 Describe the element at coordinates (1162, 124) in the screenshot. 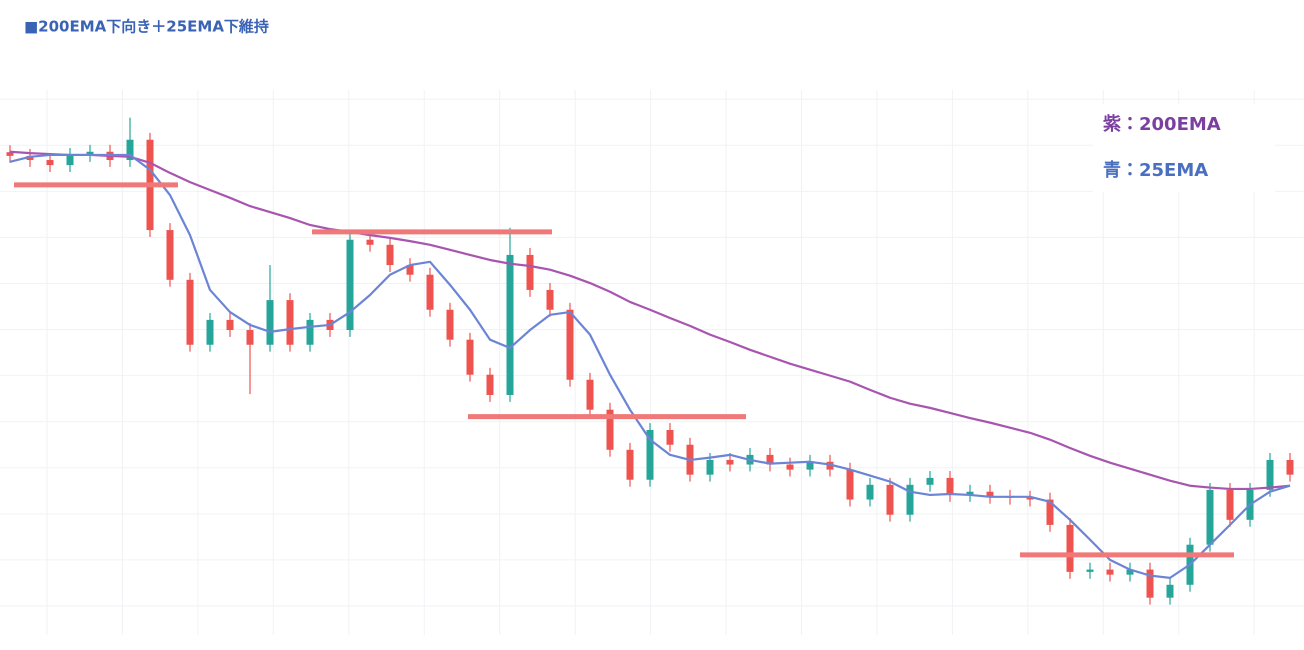

I see `legend-entry: 紫：200EMA` at that location.